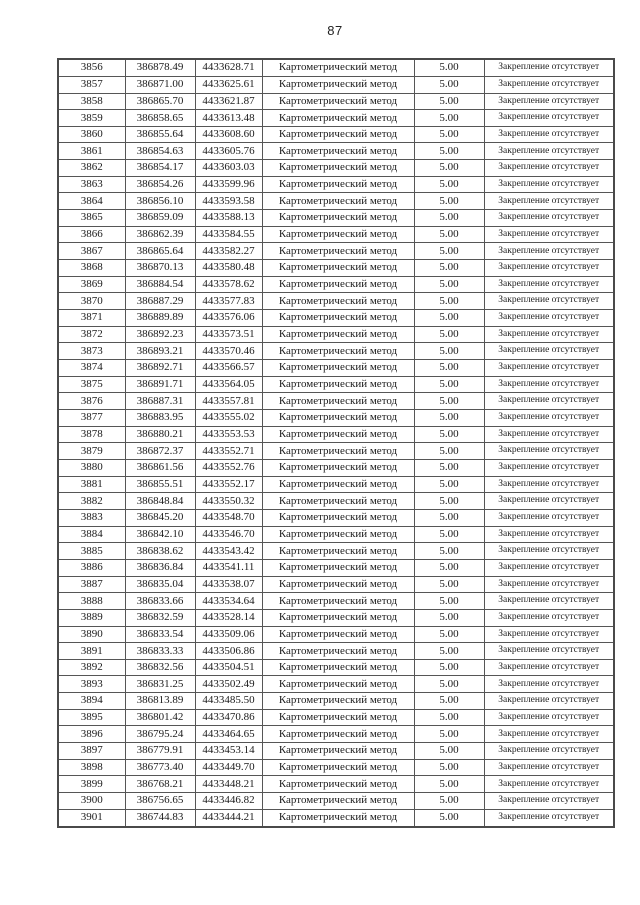 The width and height of the screenshot is (640, 905). Describe the element at coordinates (160, 801) in the screenshot. I see `cell-x-coordinate: 386756.65` at that location.